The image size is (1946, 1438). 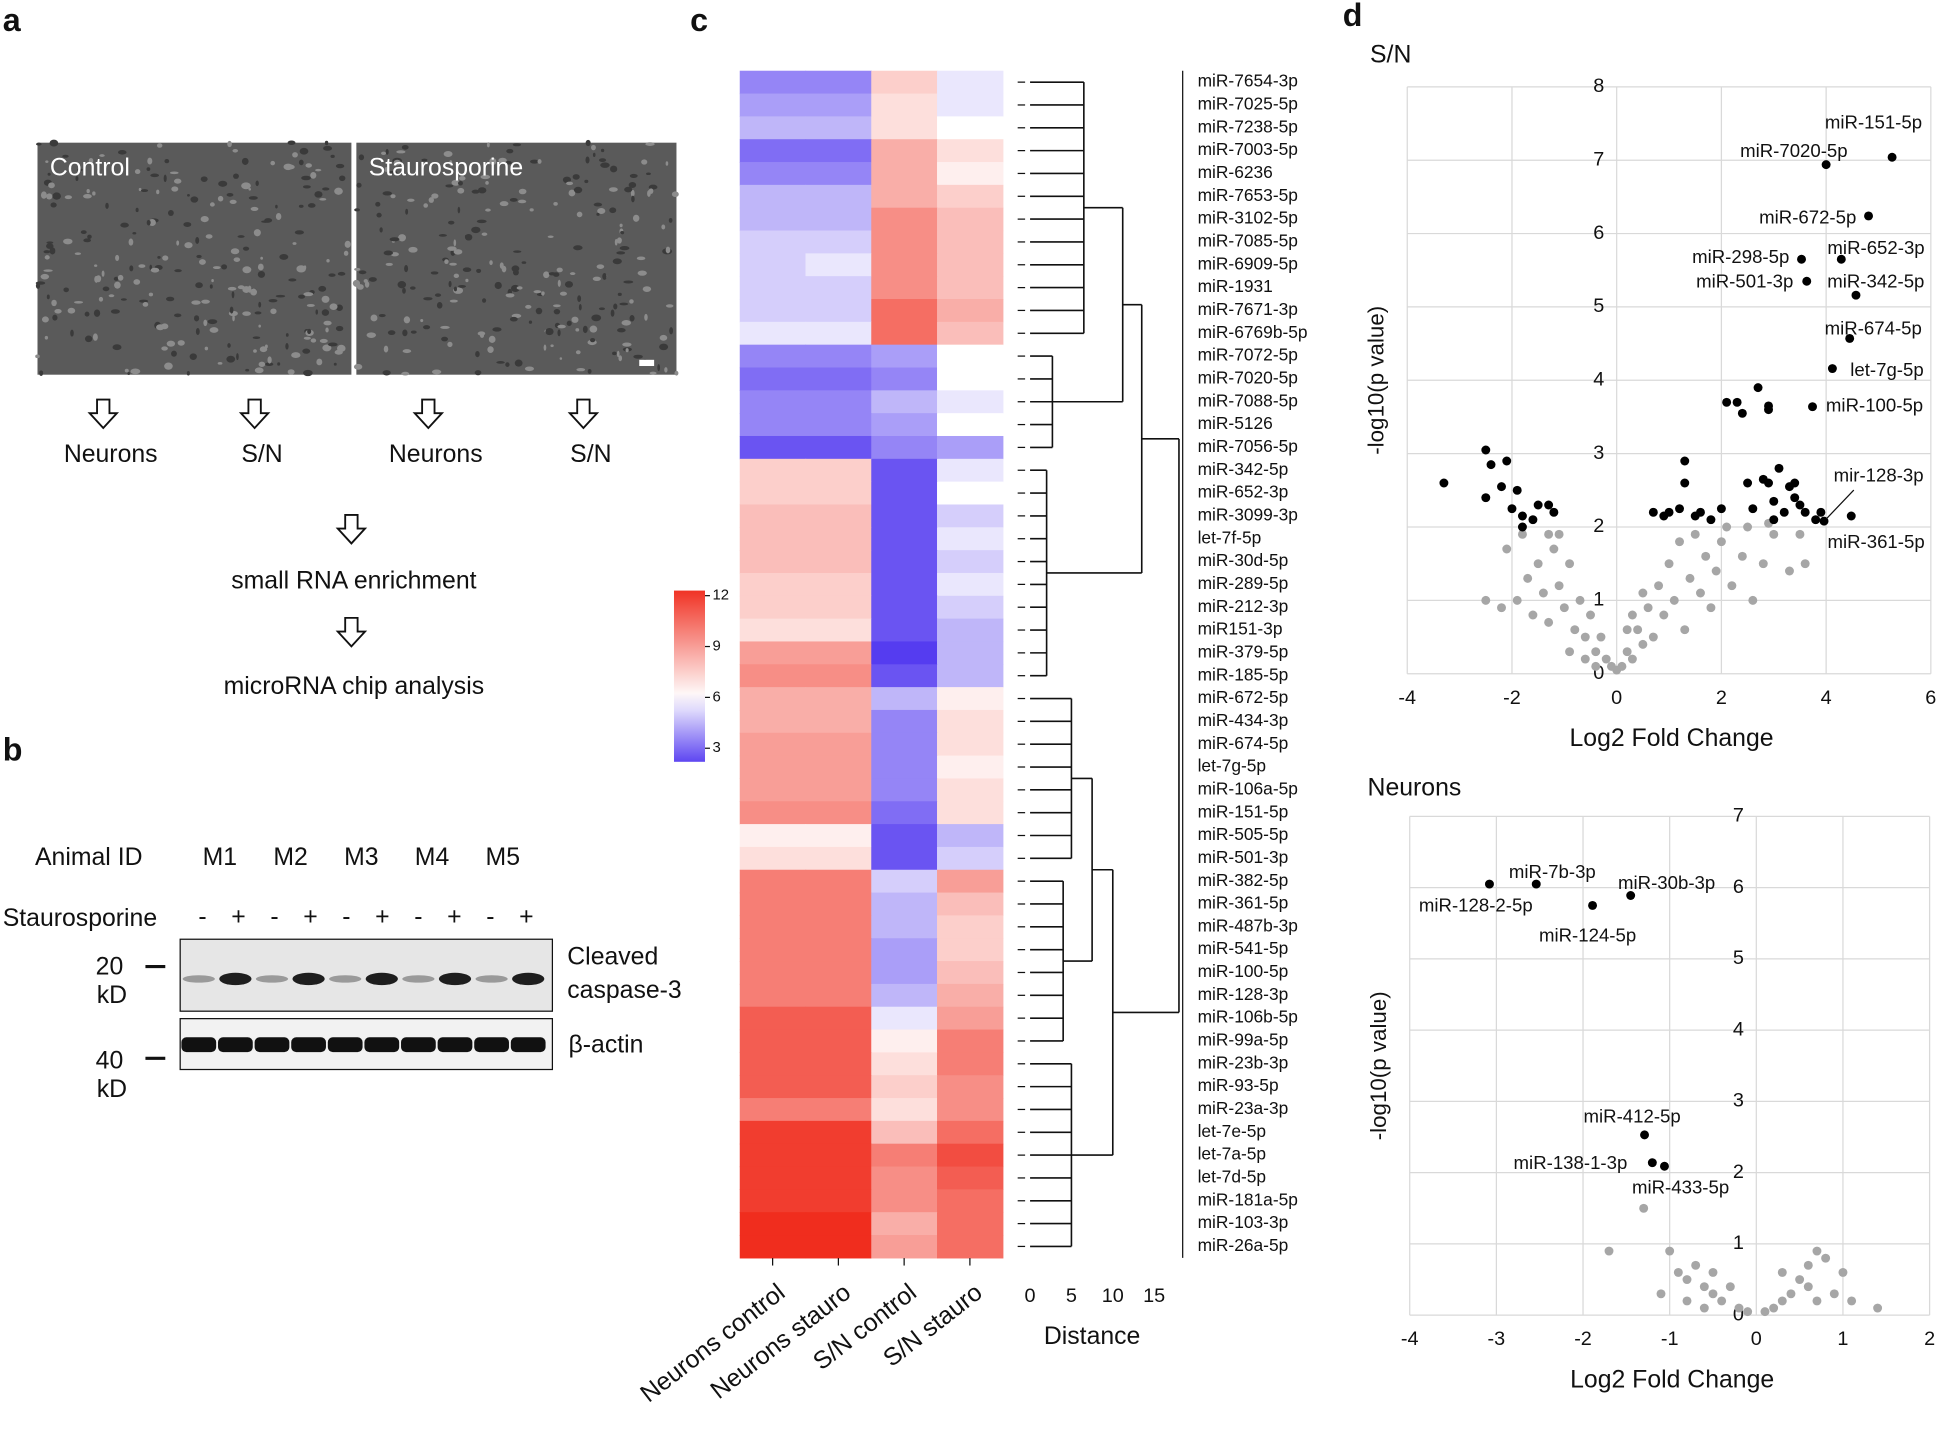 What do you see at coordinates (1248, 126) in the screenshot?
I see `row-label: miR-7238-5p` at bounding box center [1248, 126].